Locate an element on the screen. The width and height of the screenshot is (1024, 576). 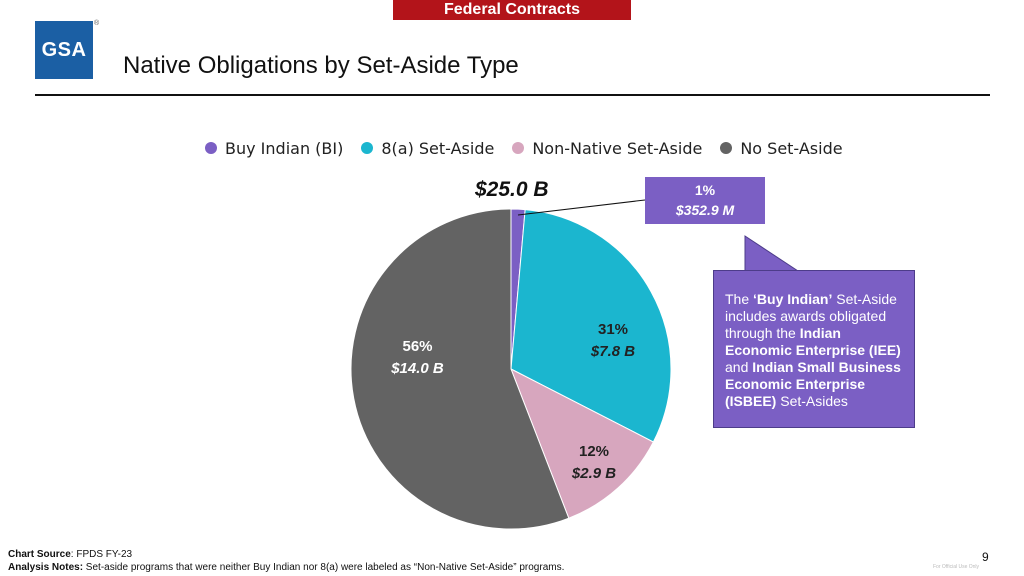
gsa-logo-text: GSA is located at coordinates (64, 49).